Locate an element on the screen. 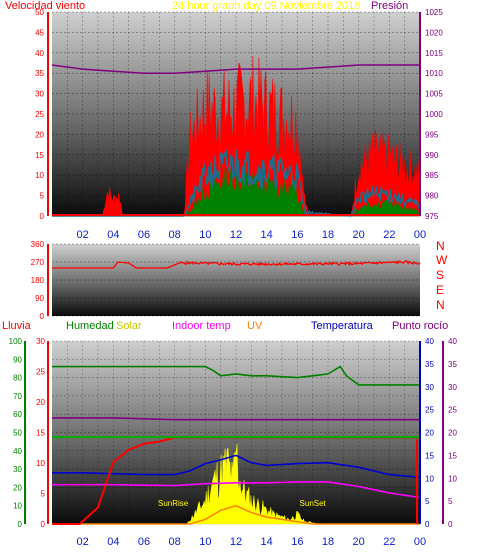 This screenshot has height=555, width=499. indoor-temp-series is located at coordinates (236, 490).